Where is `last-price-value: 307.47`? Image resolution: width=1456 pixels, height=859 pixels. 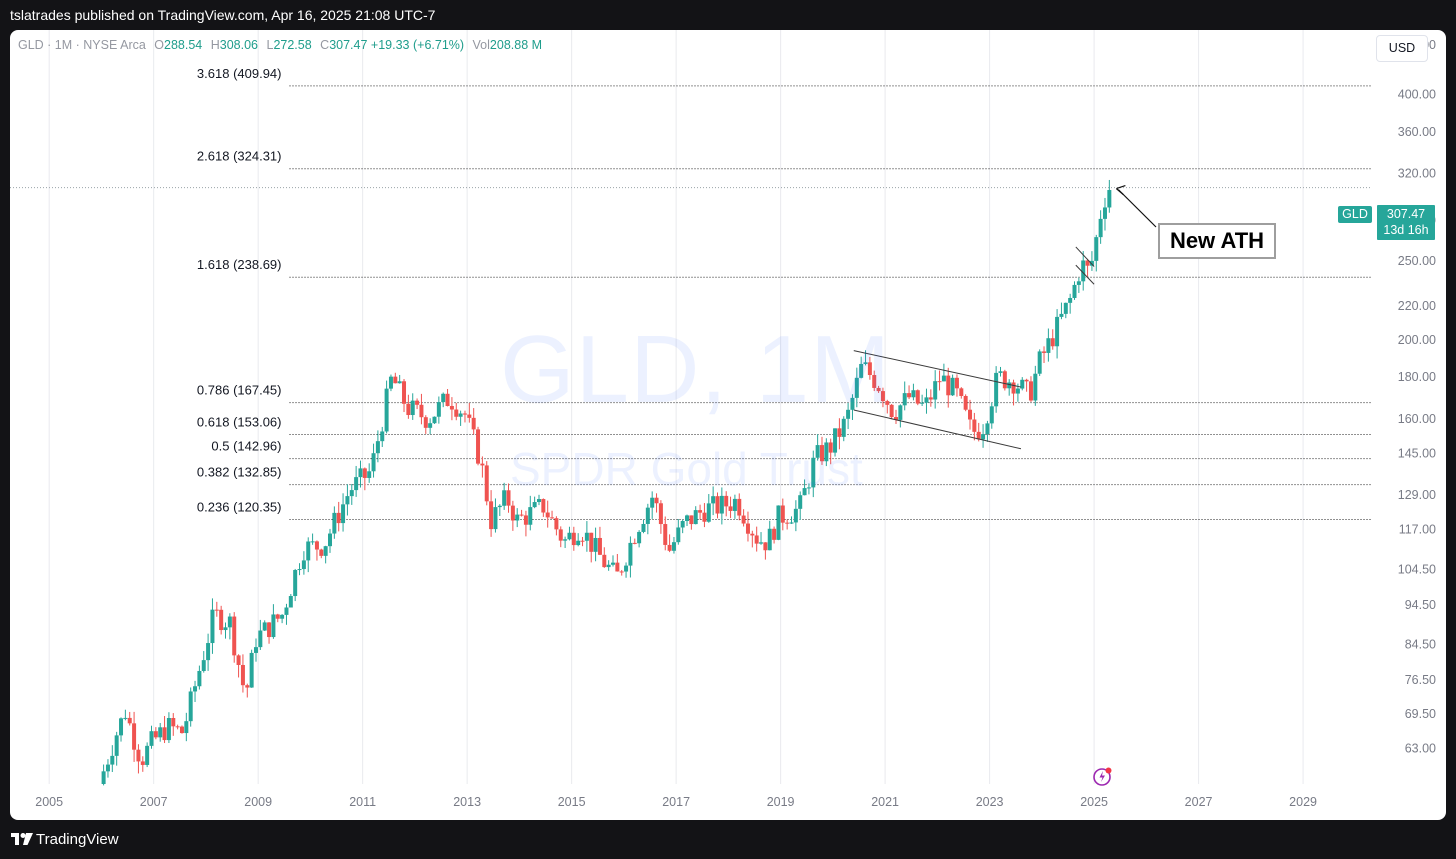 last-price-value: 307.47 is located at coordinates (1406, 214).